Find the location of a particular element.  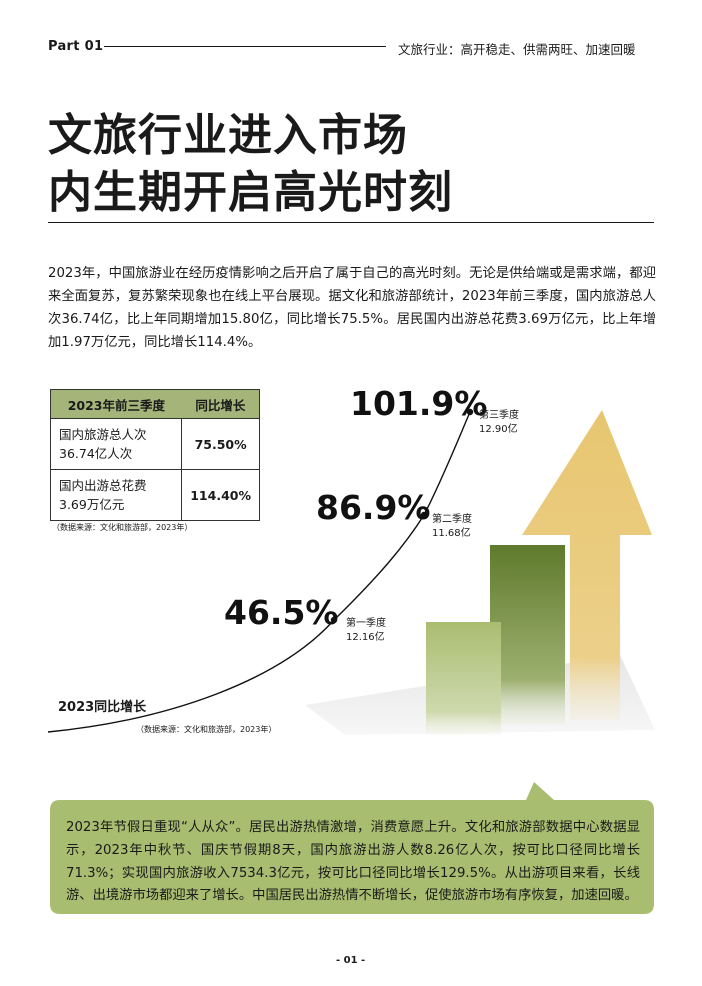

chart-title: 2023同比增长 is located at coordinates (102, 707).